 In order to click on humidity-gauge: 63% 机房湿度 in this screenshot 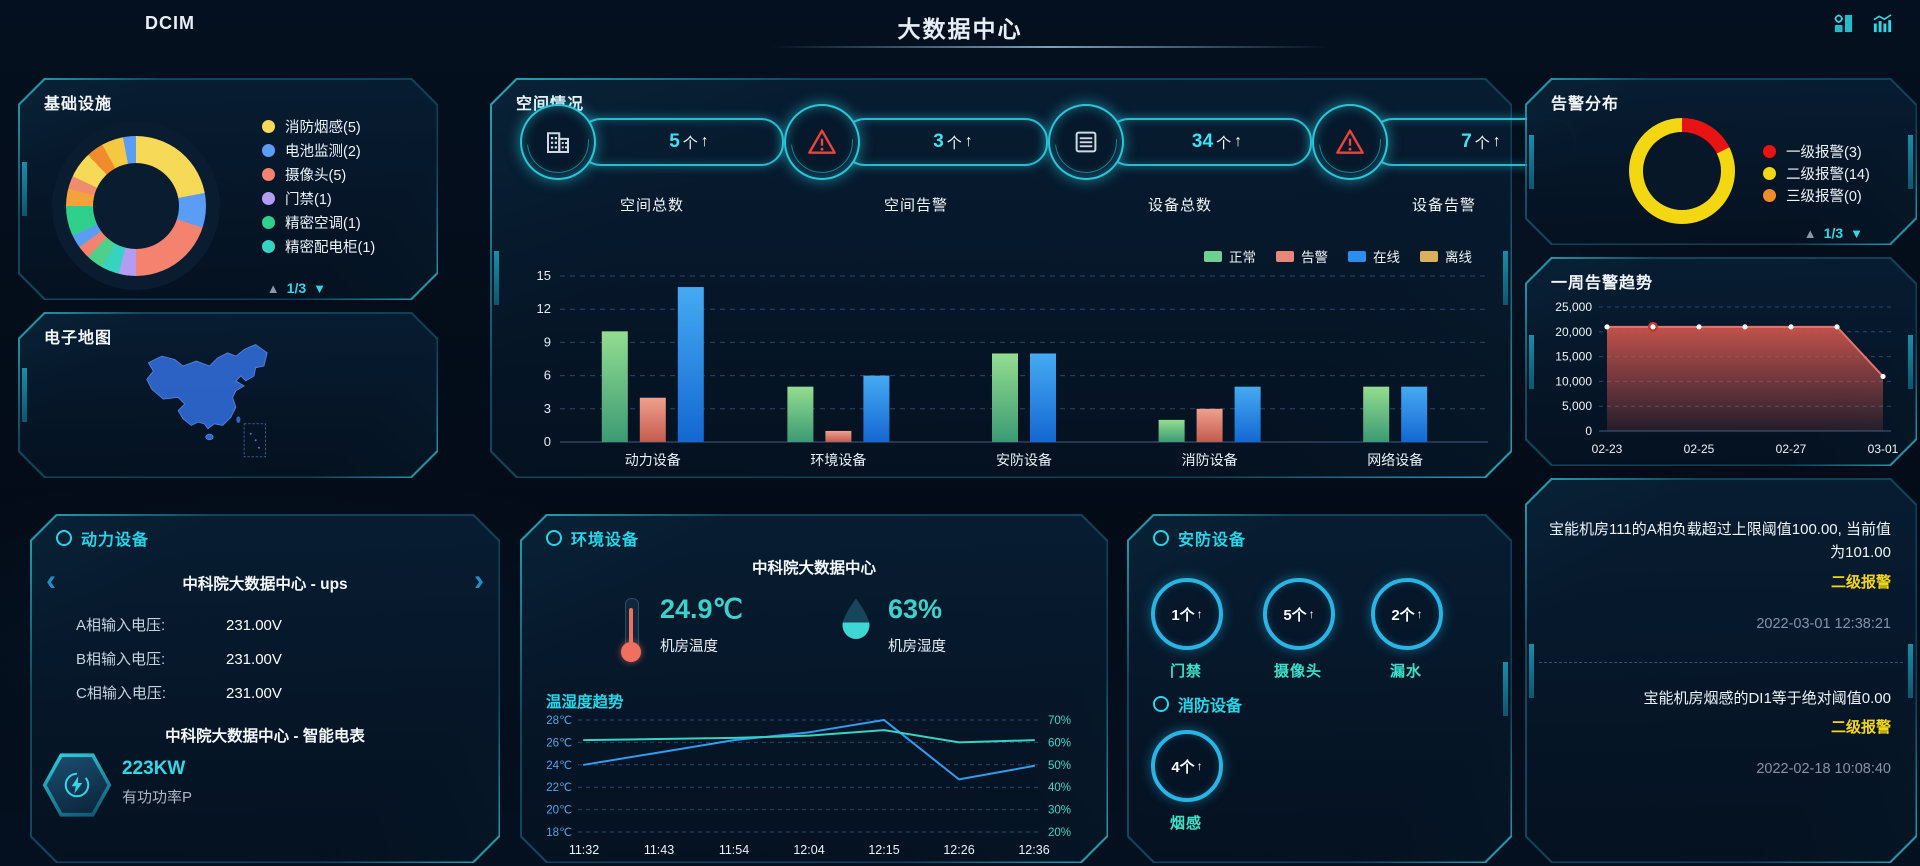, I will do `click(892, 626)`.